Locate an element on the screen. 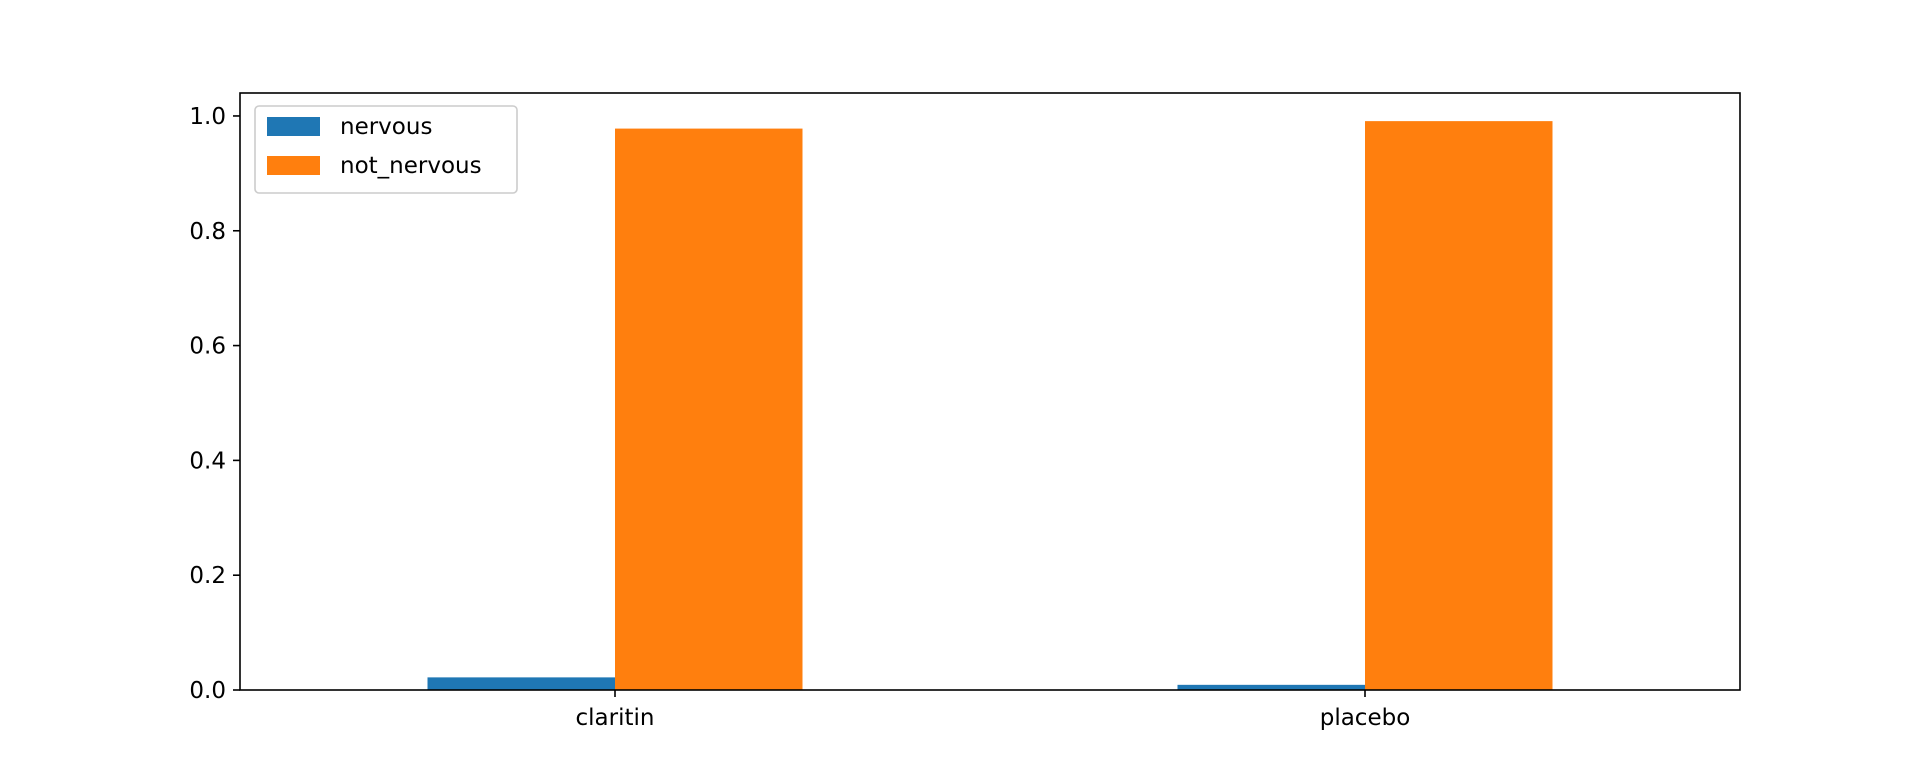 This screenshot has width=1920, height=772. legend: nervous not_nervous is located at coordinates (386, 149).